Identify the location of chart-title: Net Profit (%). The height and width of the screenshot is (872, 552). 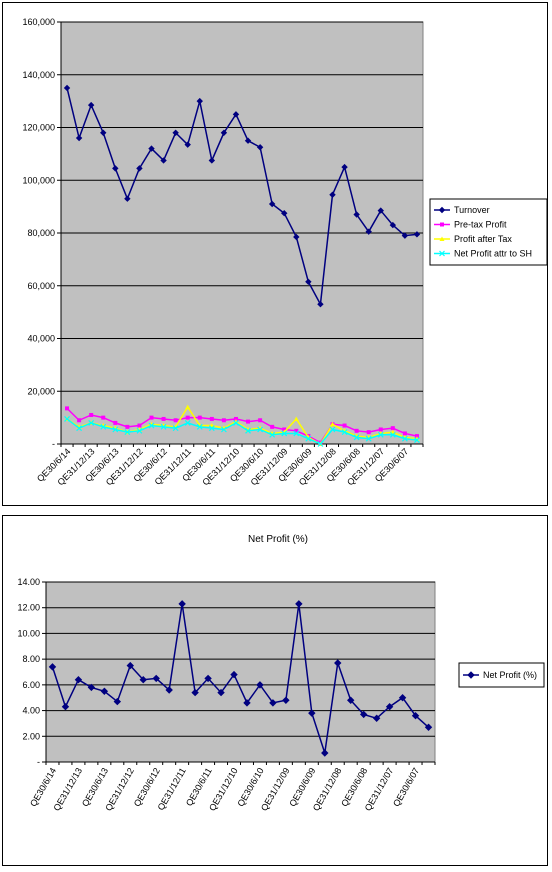
(278, 539).